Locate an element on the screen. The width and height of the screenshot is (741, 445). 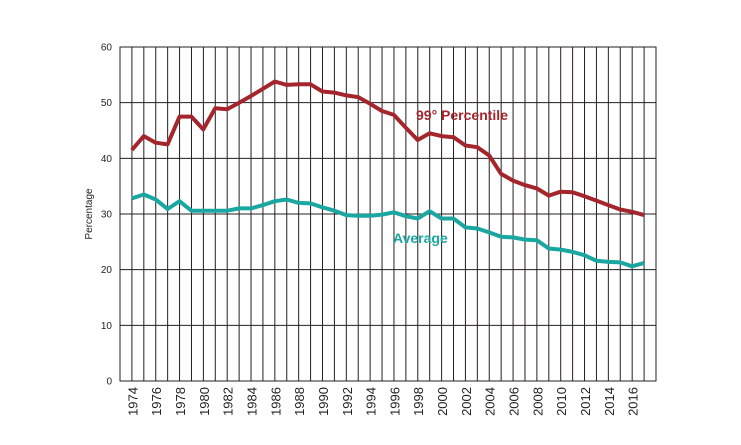
x-tick-label: 2012 is located at coordinates (585, 401).